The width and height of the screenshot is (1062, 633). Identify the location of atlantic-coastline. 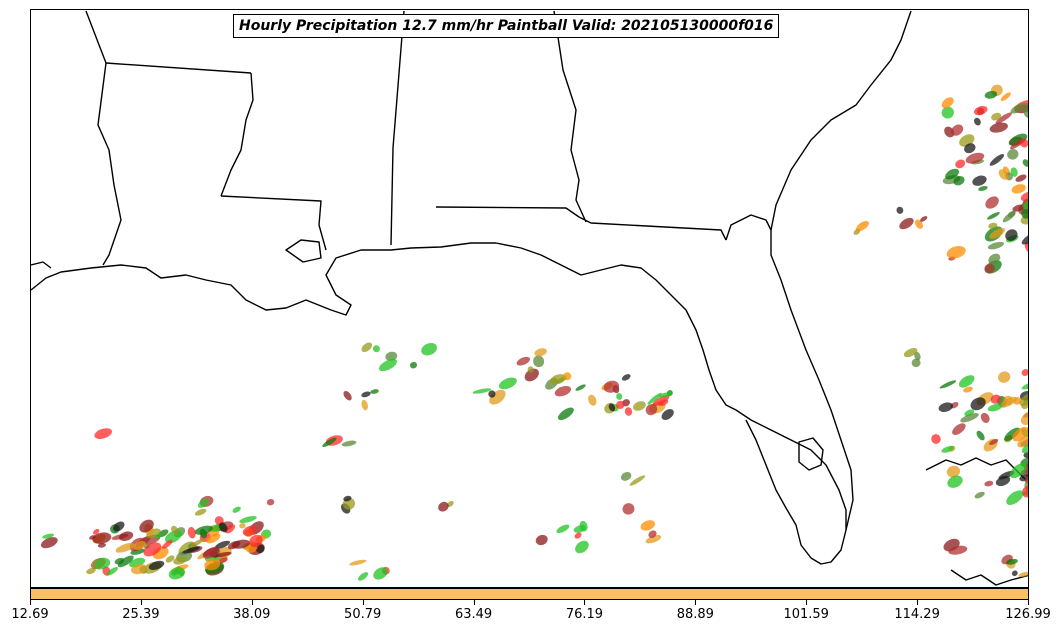
(841, 270).